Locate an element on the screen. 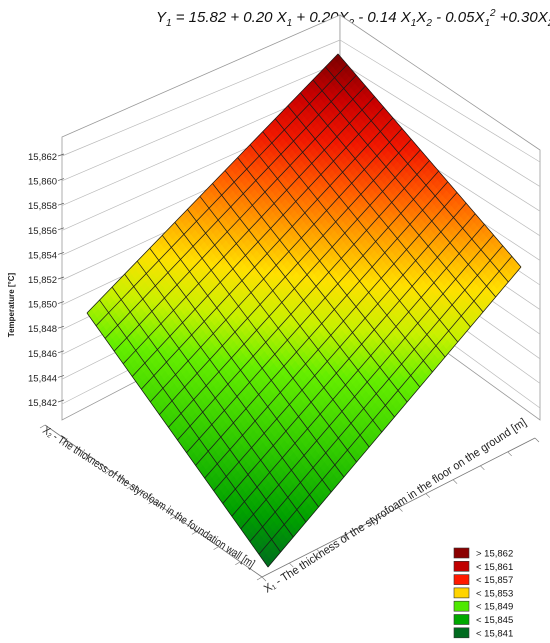 This screenshot has width=550, height=643. equation-part: - 0.14 X is located at coordinates (383, 17).